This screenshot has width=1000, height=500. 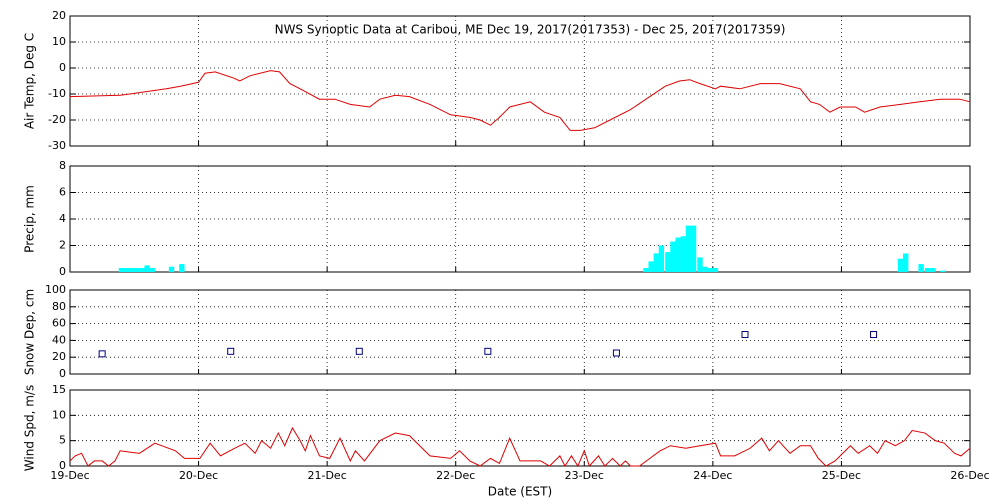 What do you see at coordinates (59, 306) in the screenshot?
I see `y-tick-label: 80` at bounding box center [59, 306].